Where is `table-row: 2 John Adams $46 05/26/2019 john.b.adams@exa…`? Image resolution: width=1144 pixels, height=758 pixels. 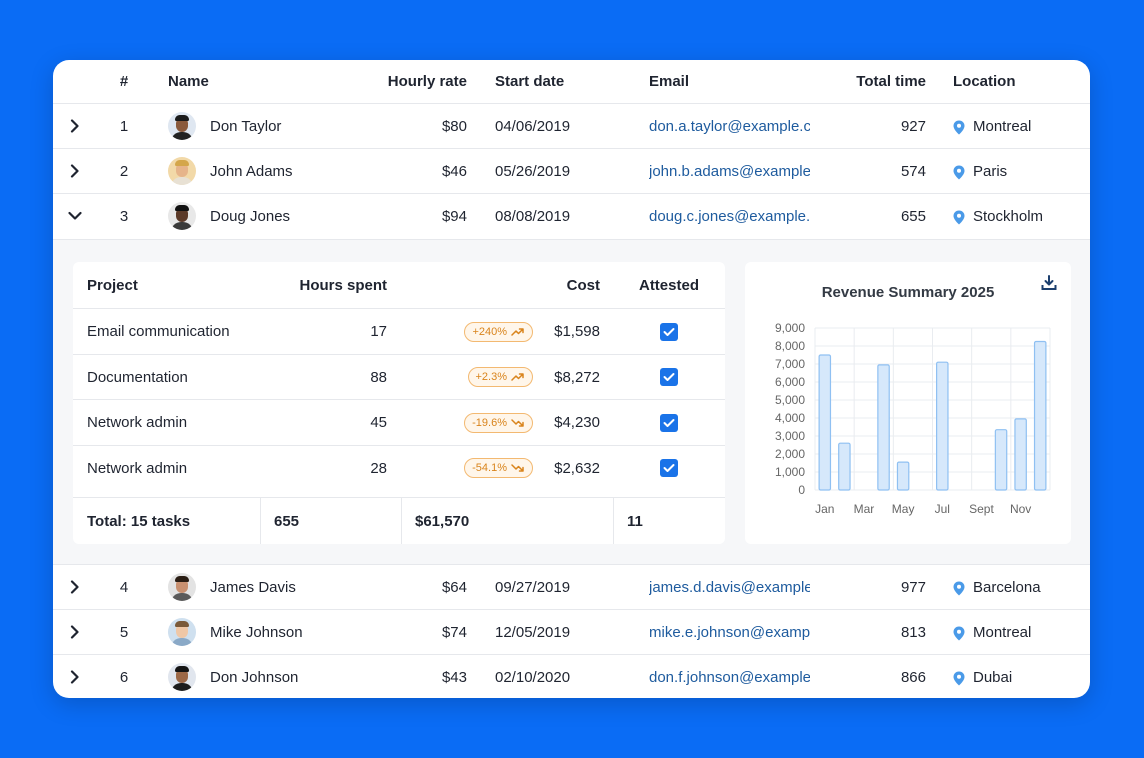 table-row: 2 John Adams $46 05/26/2019 john.b.adams@exa… is located at coordinates (571, 170).